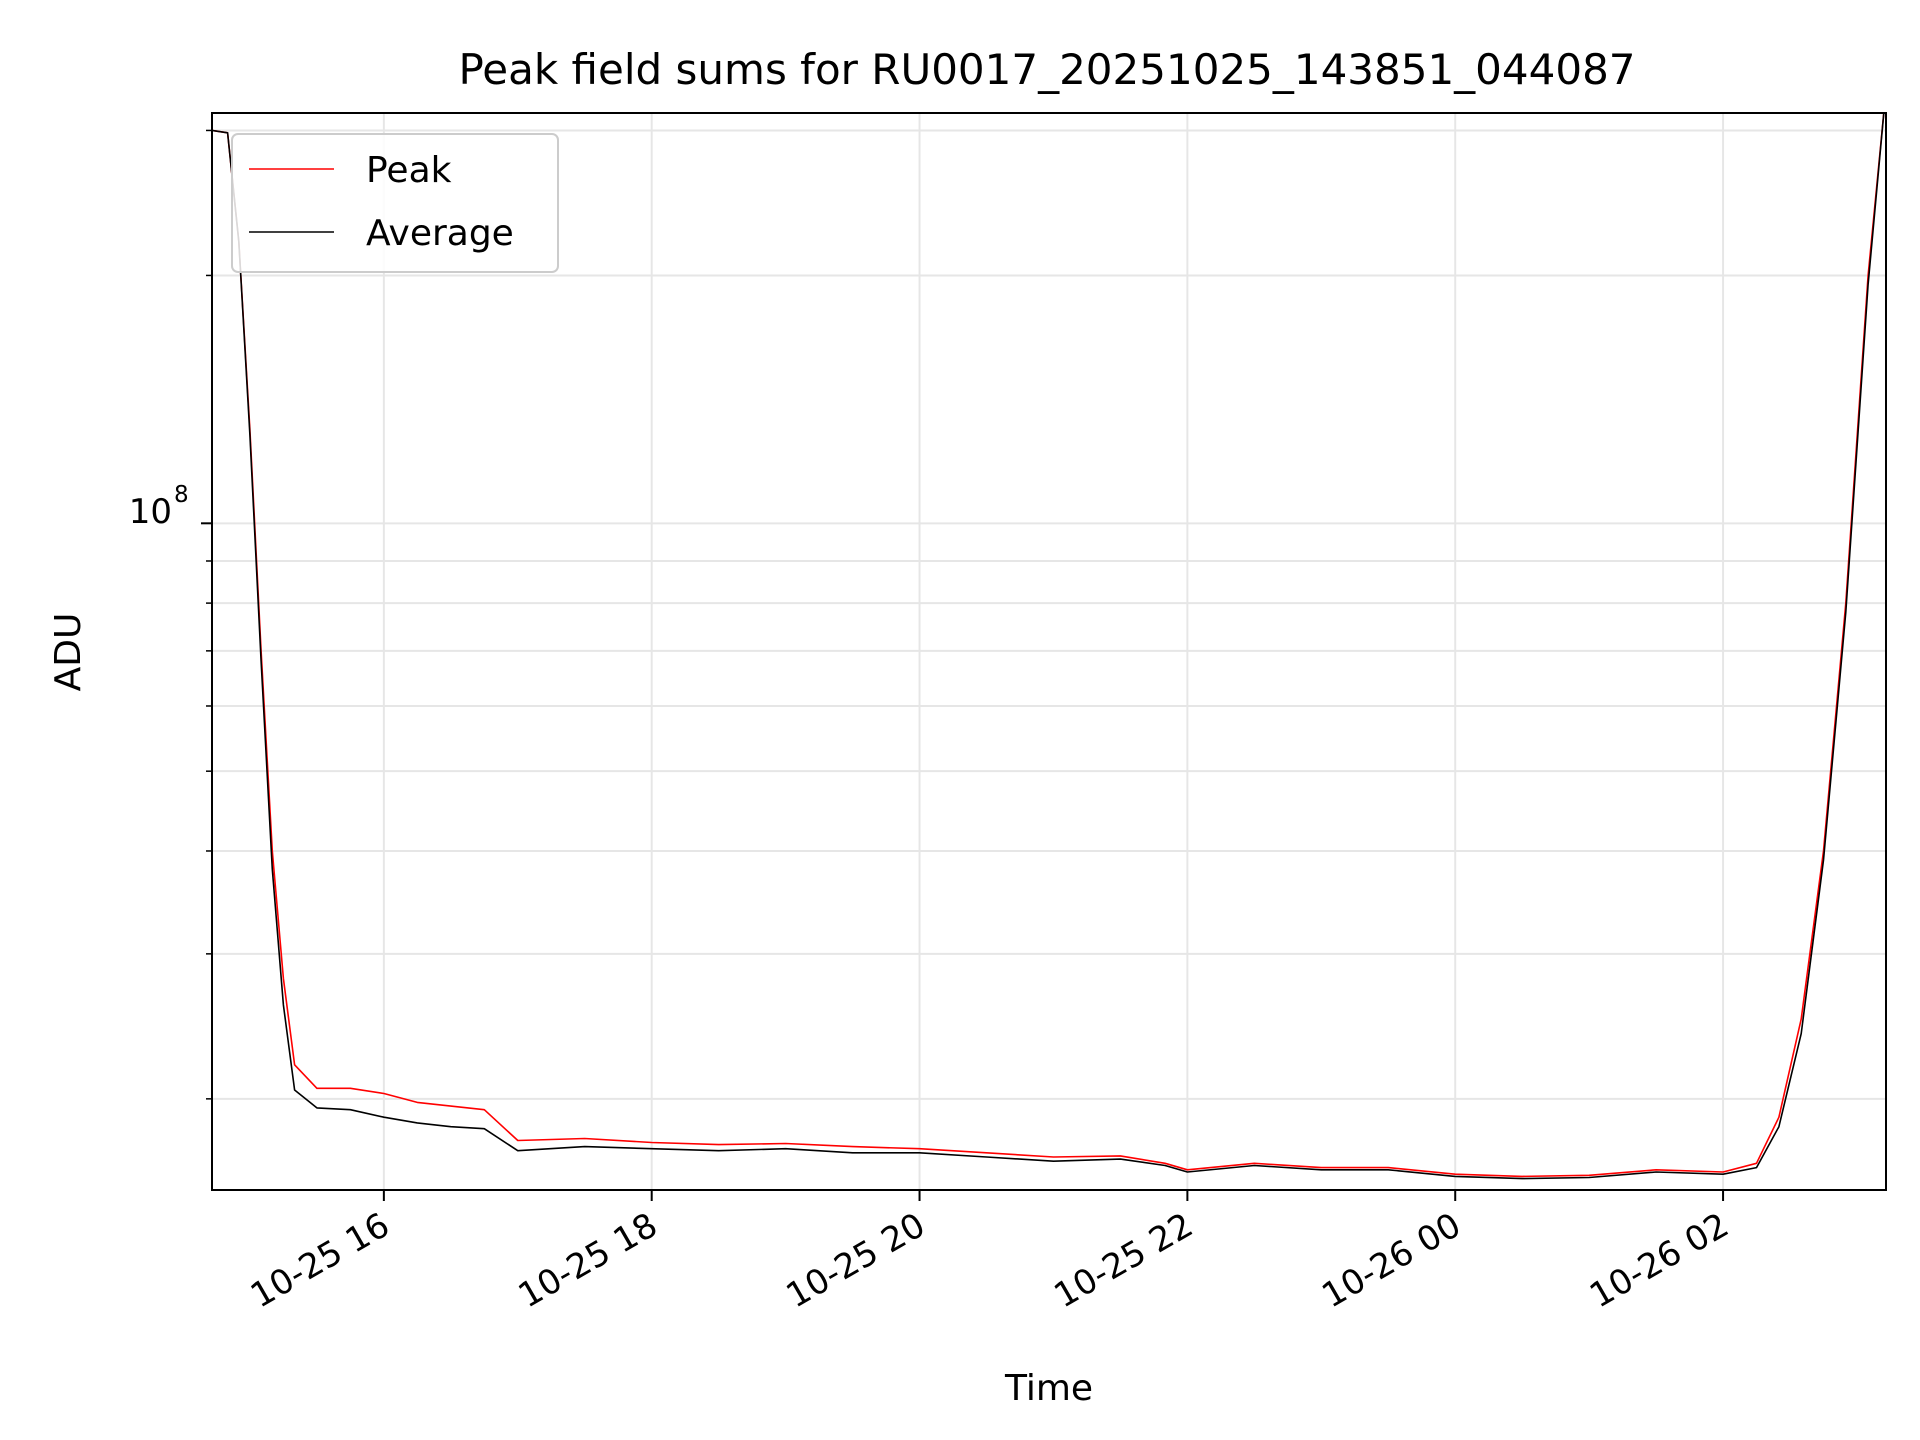 This screenshot has height=1440, width=1920. Describe the element at coordinates (1048, 1388) in the screenshot. I see `x-axis-label: Time` at that location.